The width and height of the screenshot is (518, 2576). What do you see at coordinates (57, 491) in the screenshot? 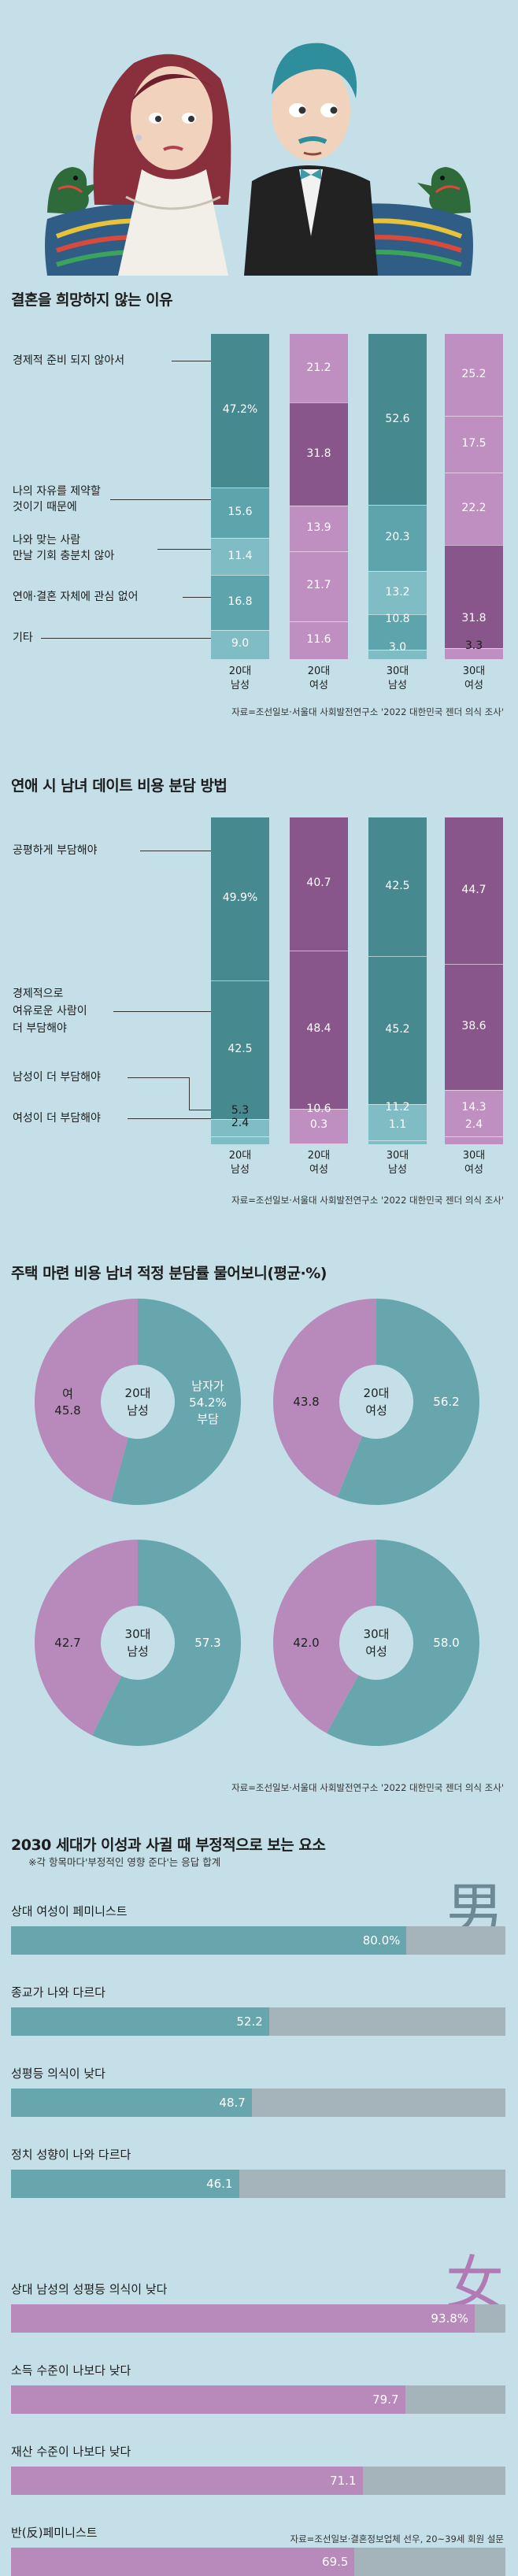
I see `s1-row-label-freedom-1: 나의 자유를 제약할` at bounding box center [57, 491].